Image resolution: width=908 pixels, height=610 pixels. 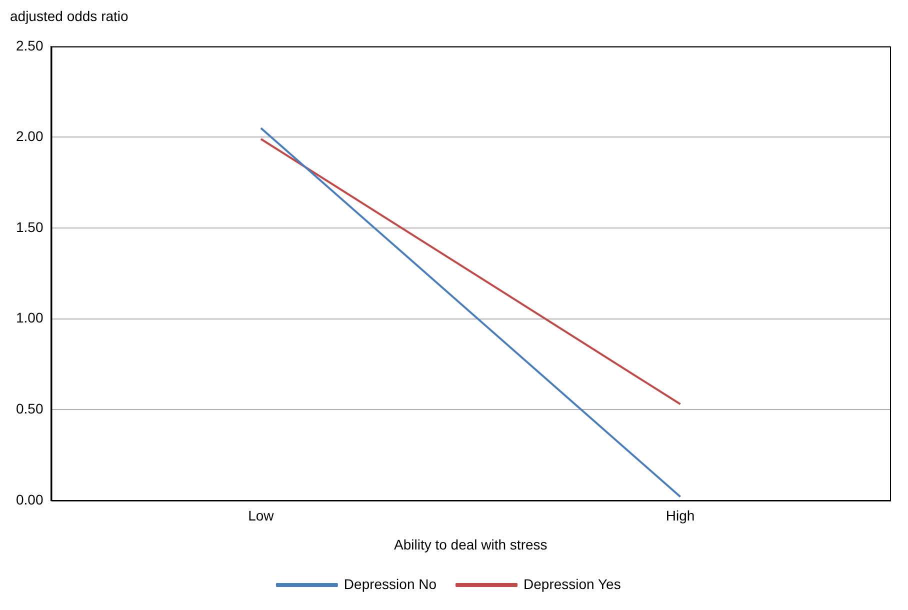 I want to click on y-tick-label: 0.00, so click(x=30, y=499).